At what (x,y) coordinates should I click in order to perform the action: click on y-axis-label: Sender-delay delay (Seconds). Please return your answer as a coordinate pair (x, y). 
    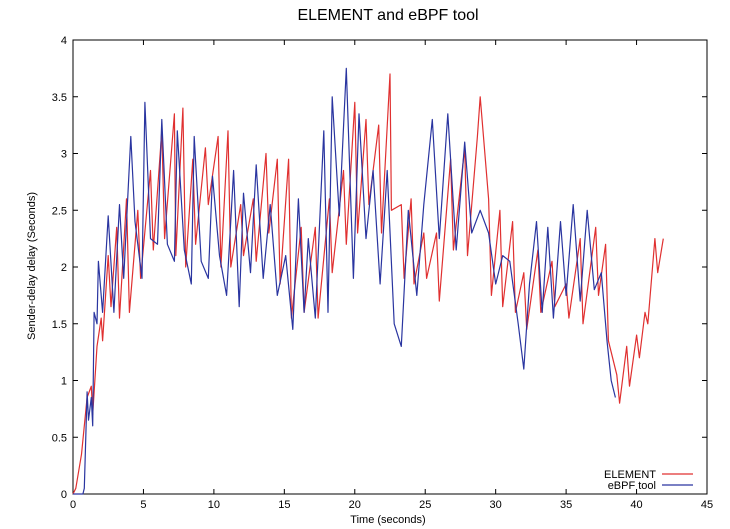
    Looking at the image, I should click on (32, 266).